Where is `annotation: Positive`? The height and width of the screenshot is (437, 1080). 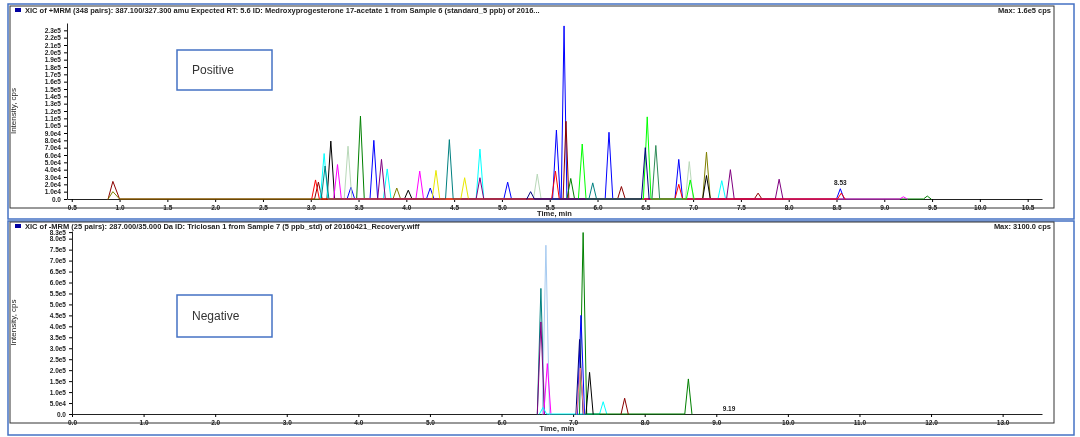 annotation: Positive is located at coordinates (213, 70).